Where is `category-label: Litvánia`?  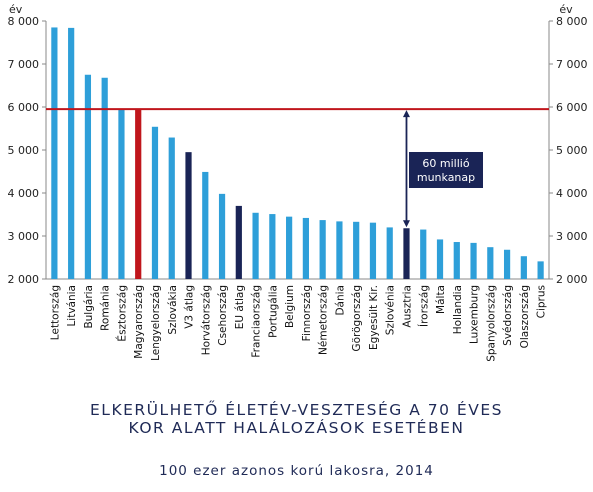
category-label: Litvánia is located at coordinates (72, 306).